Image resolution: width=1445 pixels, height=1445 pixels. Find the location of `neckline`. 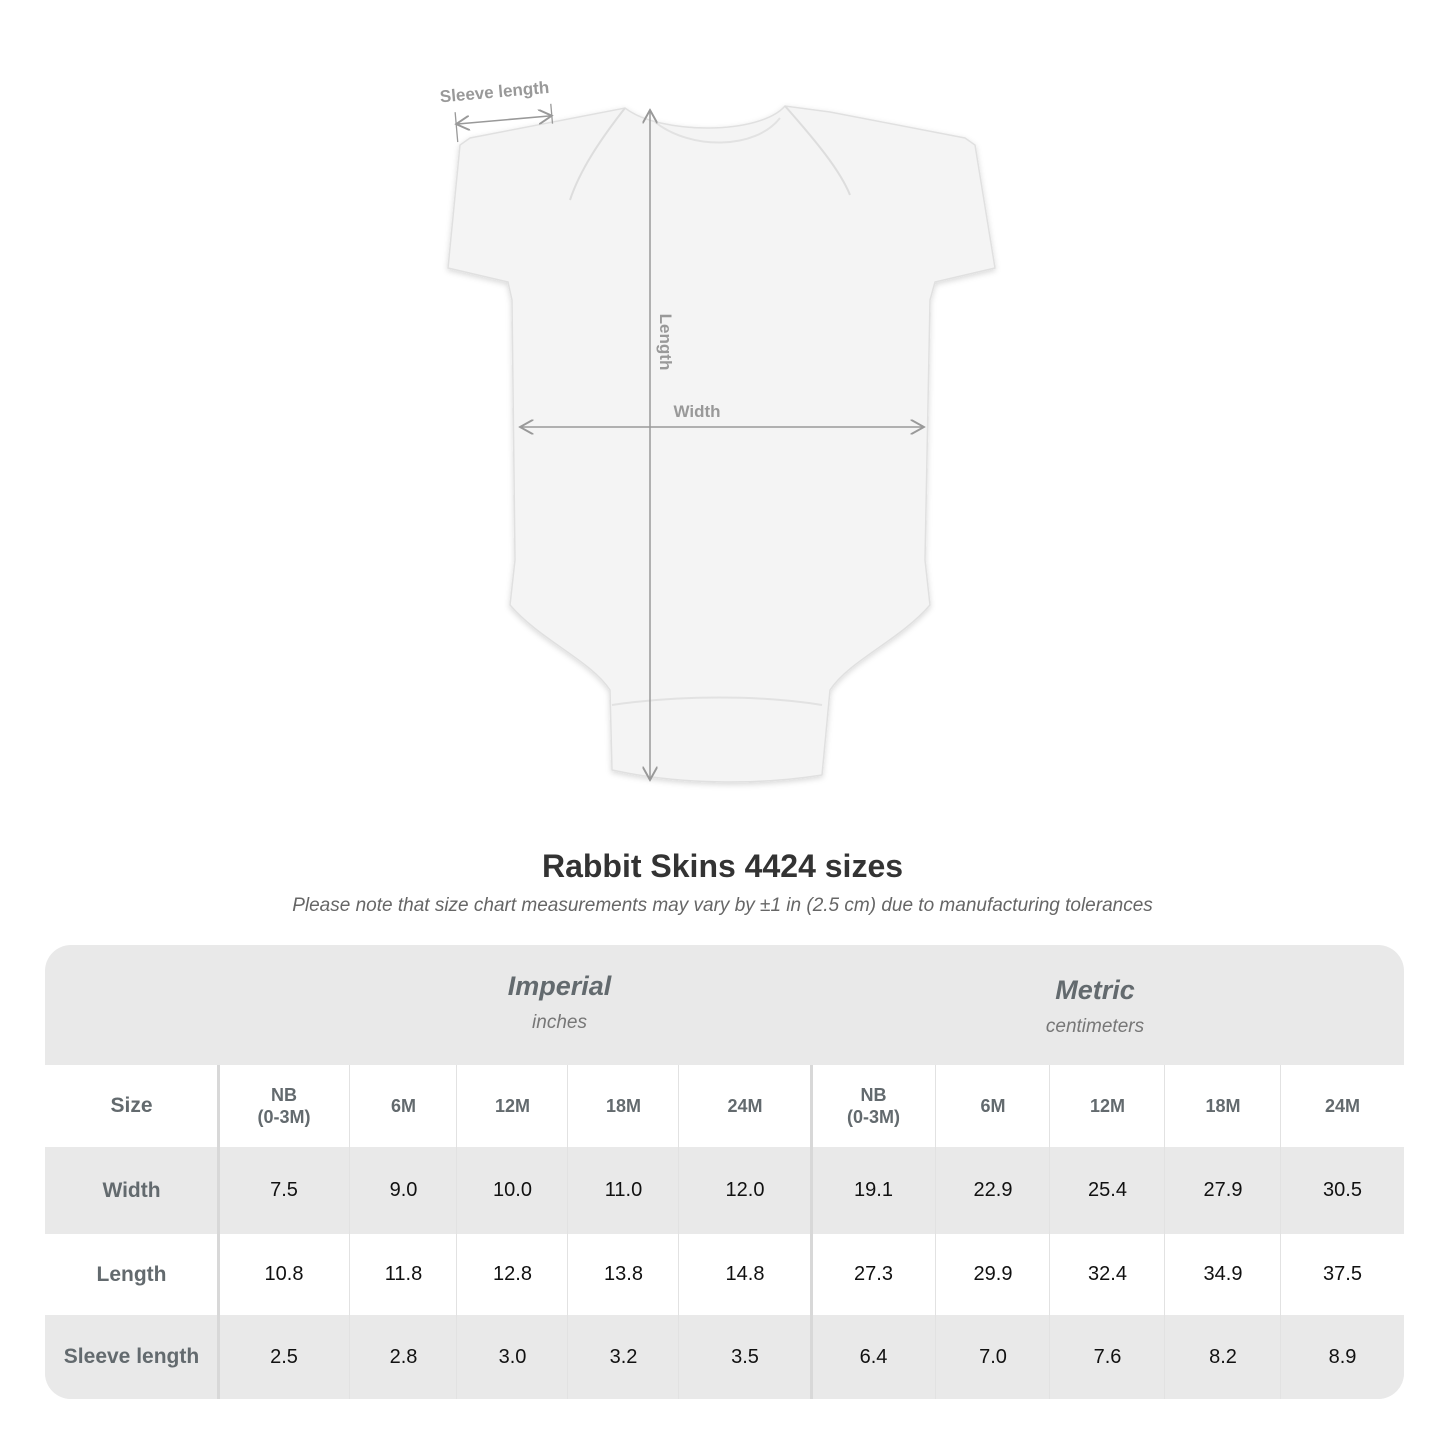

neckline is located at coordinates (717, 130).